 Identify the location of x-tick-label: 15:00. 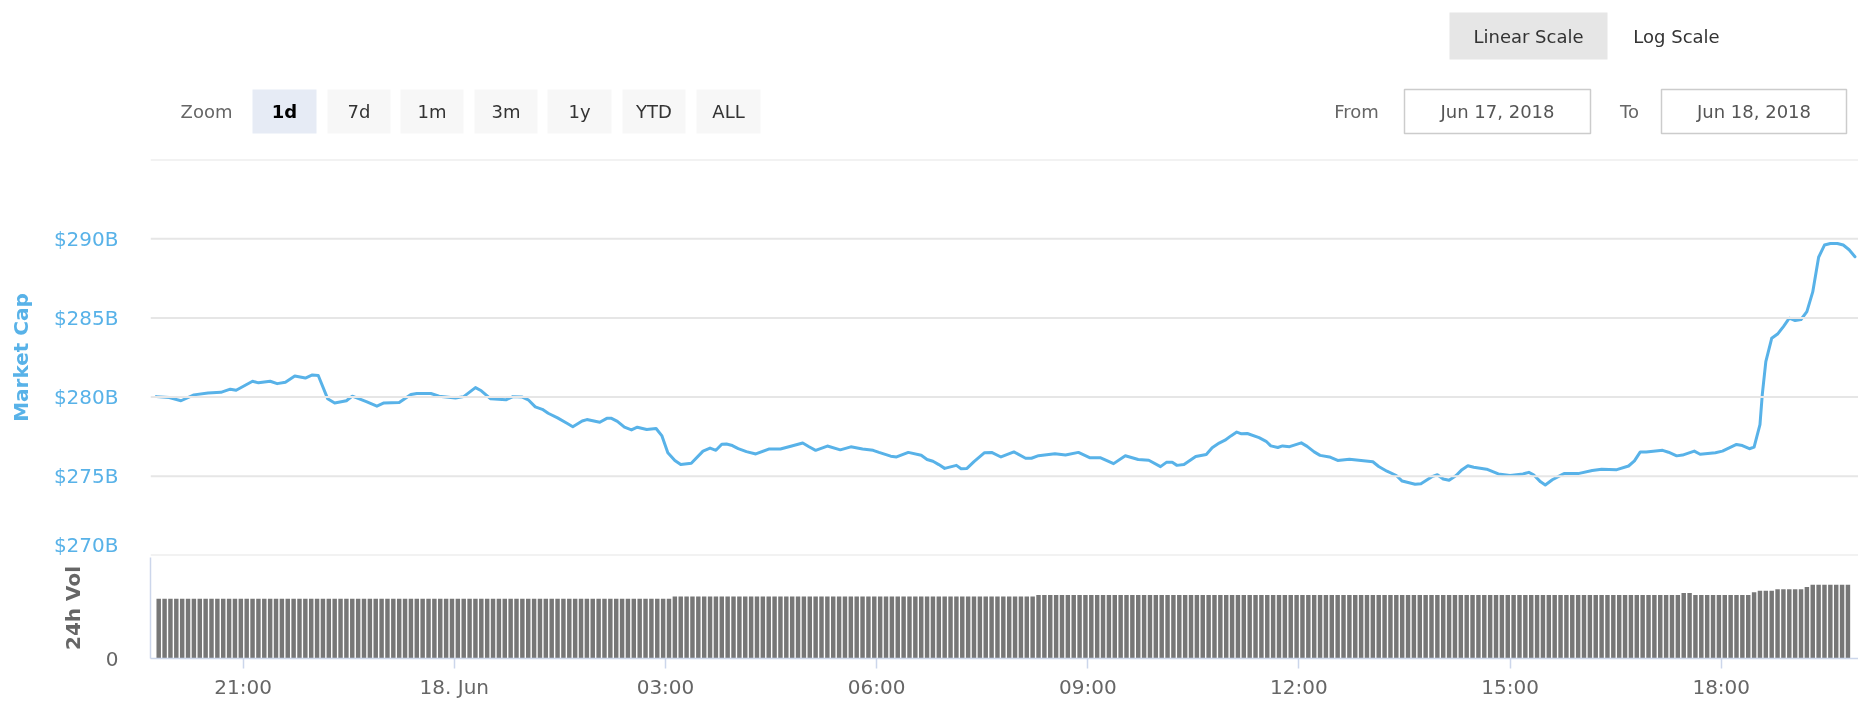
(1510, 686).